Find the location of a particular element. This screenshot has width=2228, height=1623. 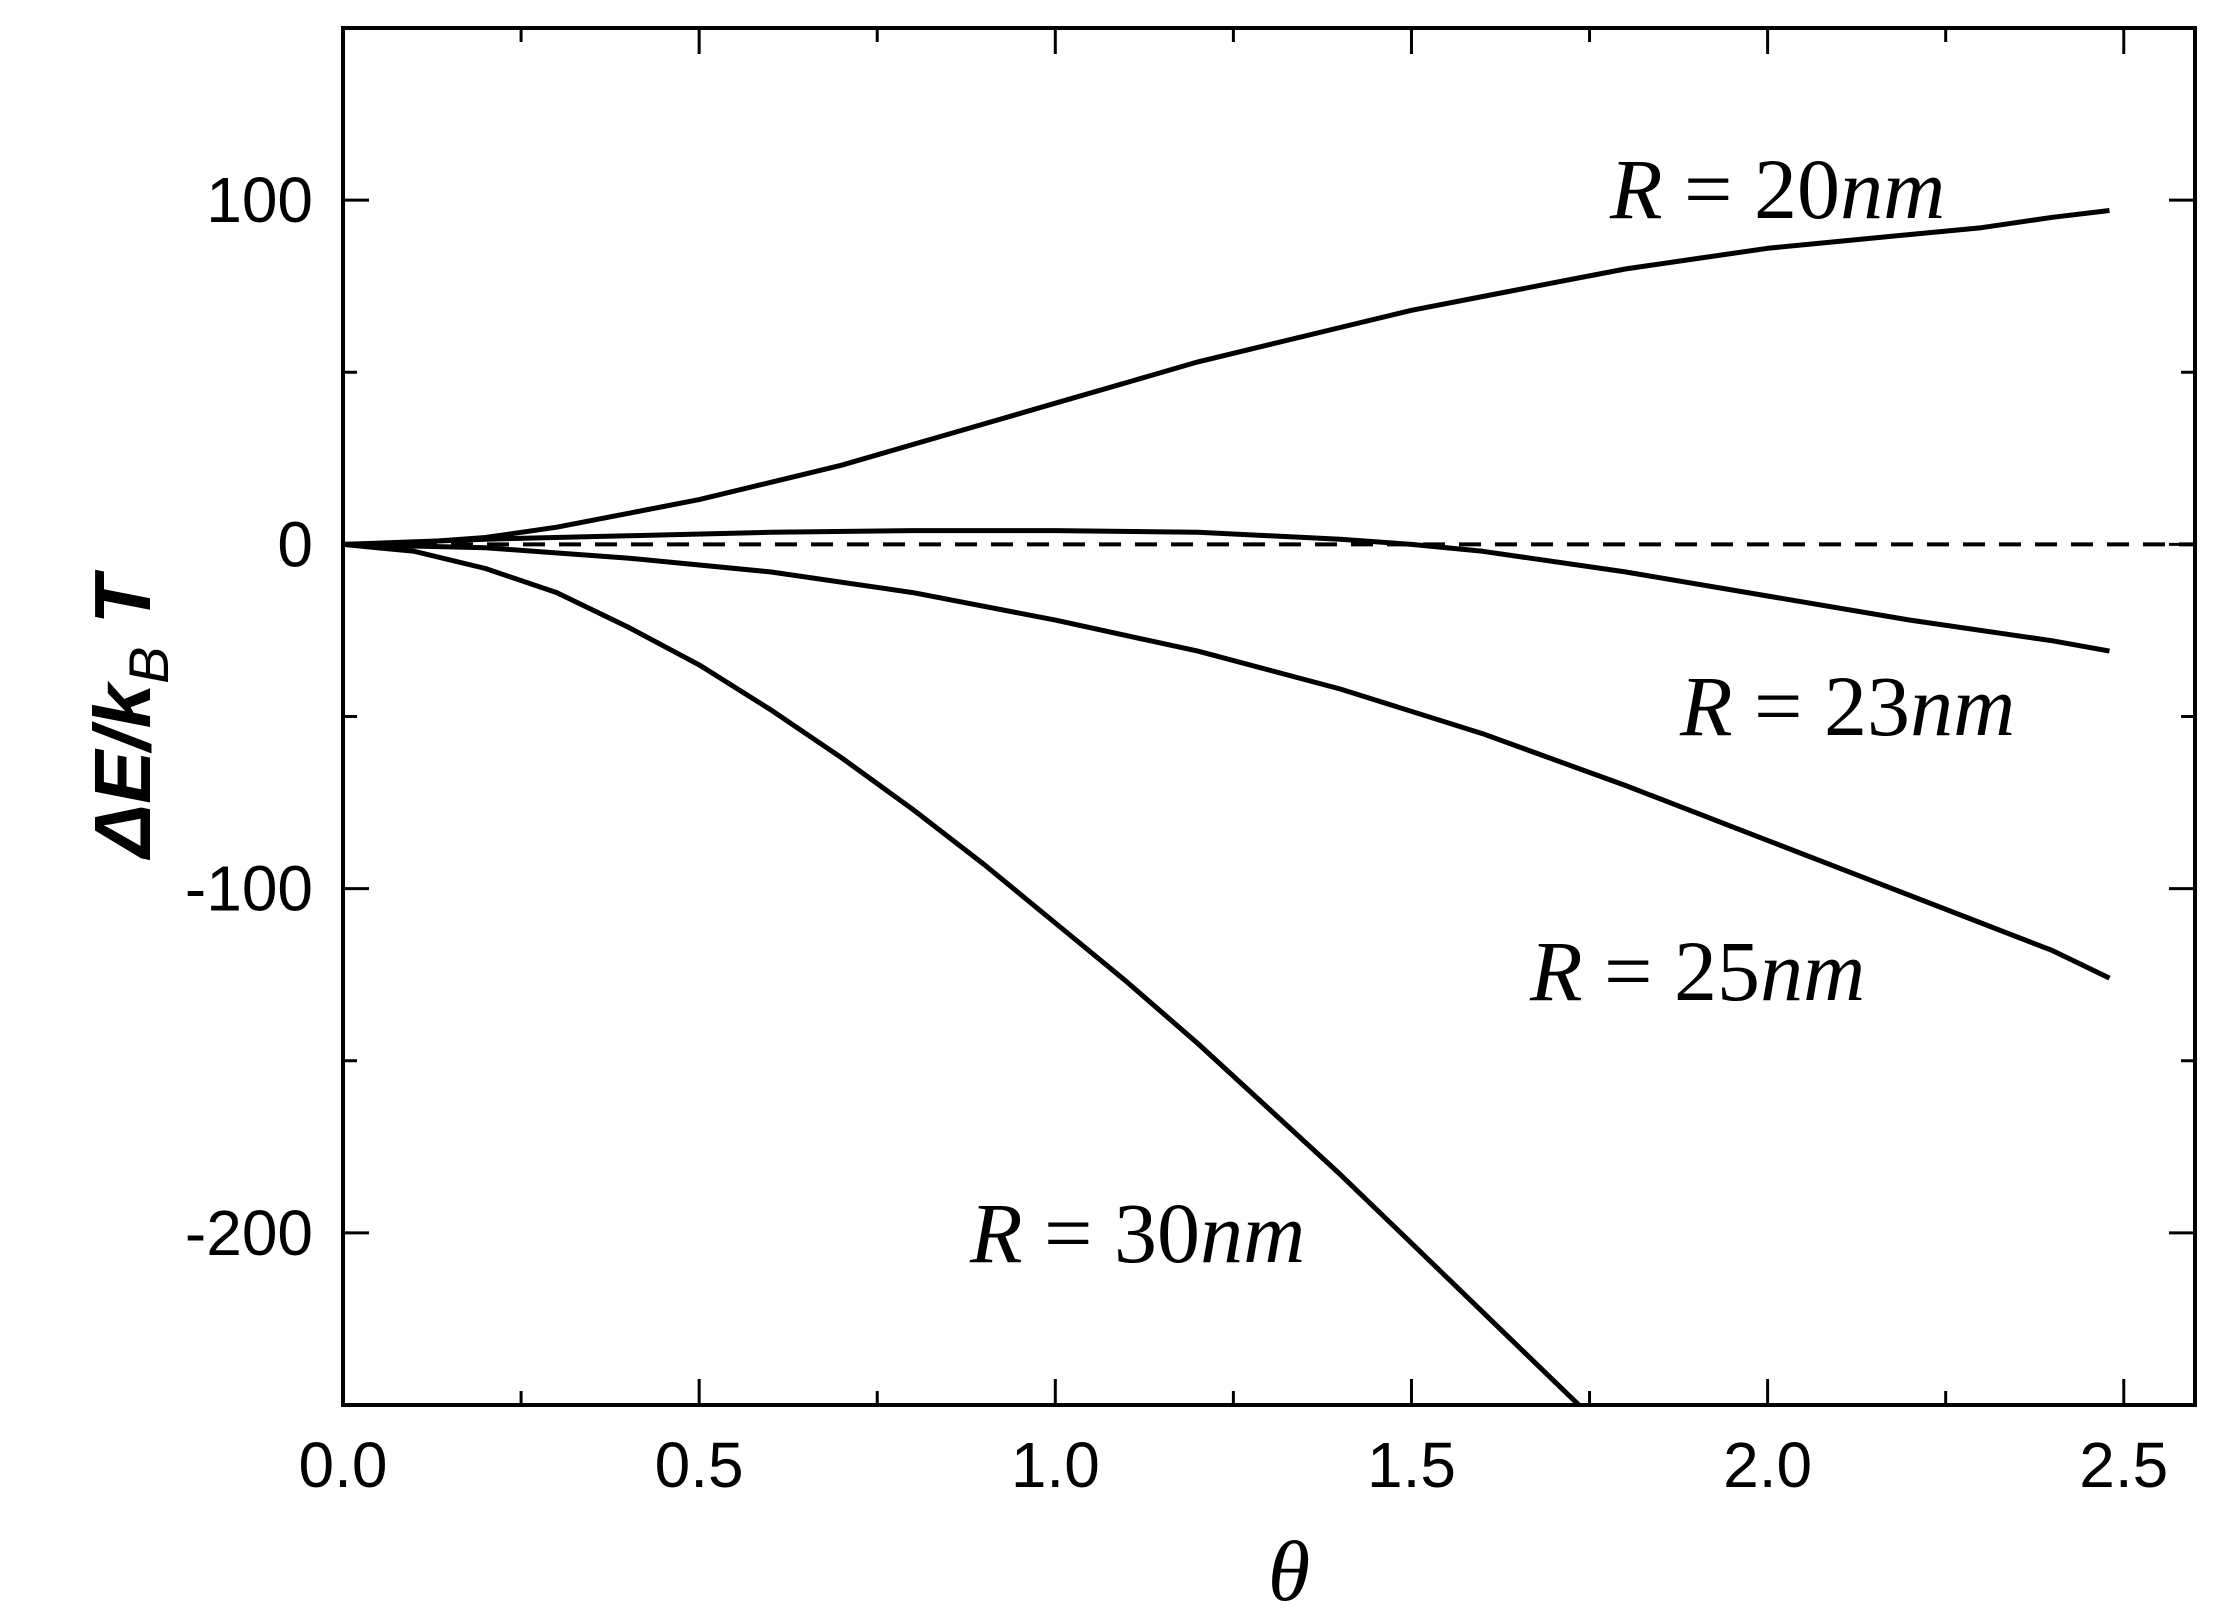

x-tick-label: 1.5 is located at coordinates (1411, 1465).